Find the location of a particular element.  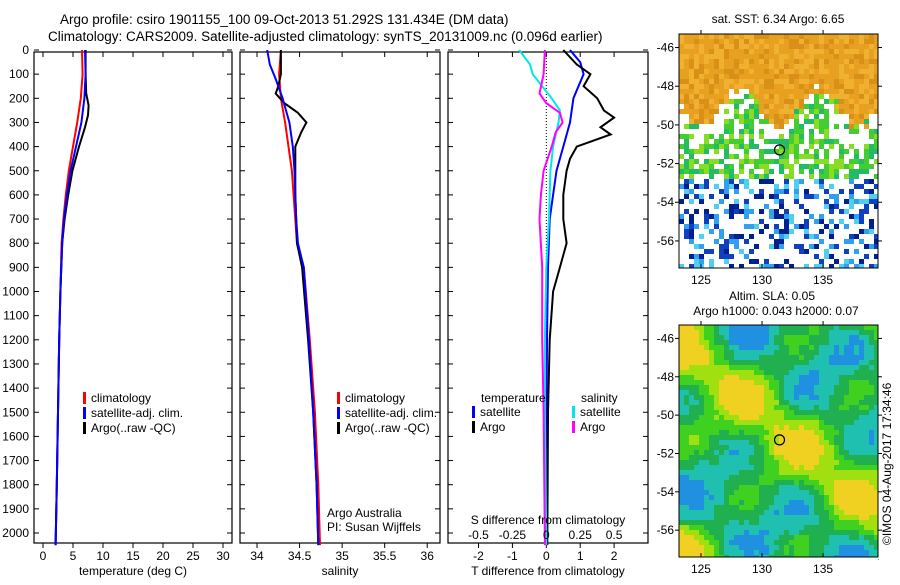

series-line-temperature-argo is located at coordinates (581, 297).